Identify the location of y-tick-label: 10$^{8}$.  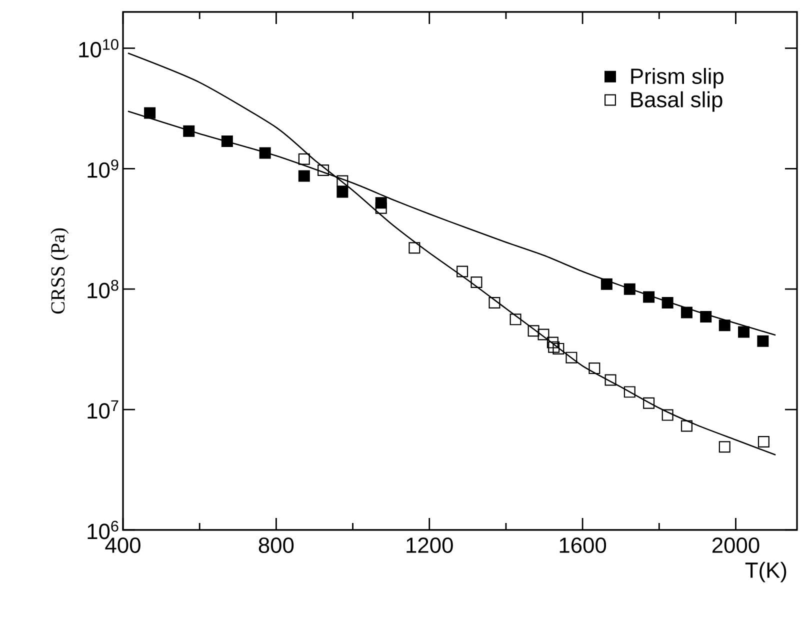
(103, 289).